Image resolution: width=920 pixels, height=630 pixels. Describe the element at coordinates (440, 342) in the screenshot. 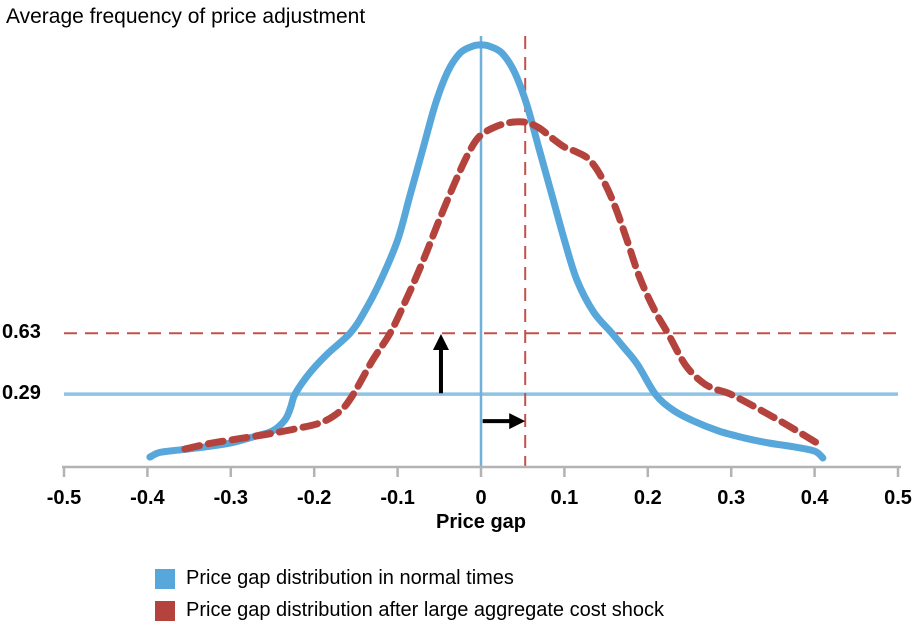

I see `arrow-frequency-increase-head` at that location.